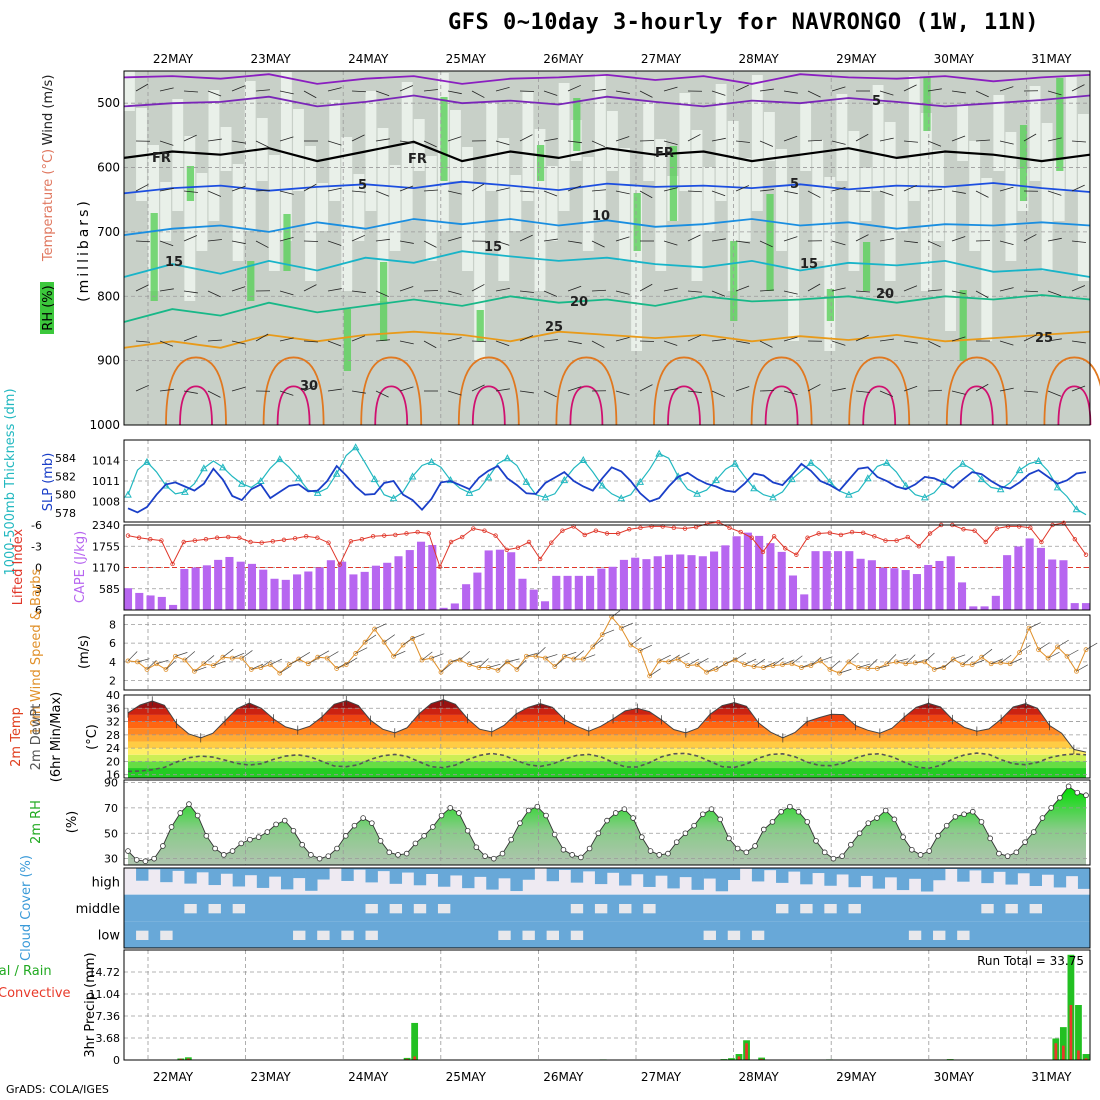  What do you see at coordinates (36, 737) in the screenshot?
I see `dewpt-axis-label: 2m DewPt` at bounding box center [36, 737].